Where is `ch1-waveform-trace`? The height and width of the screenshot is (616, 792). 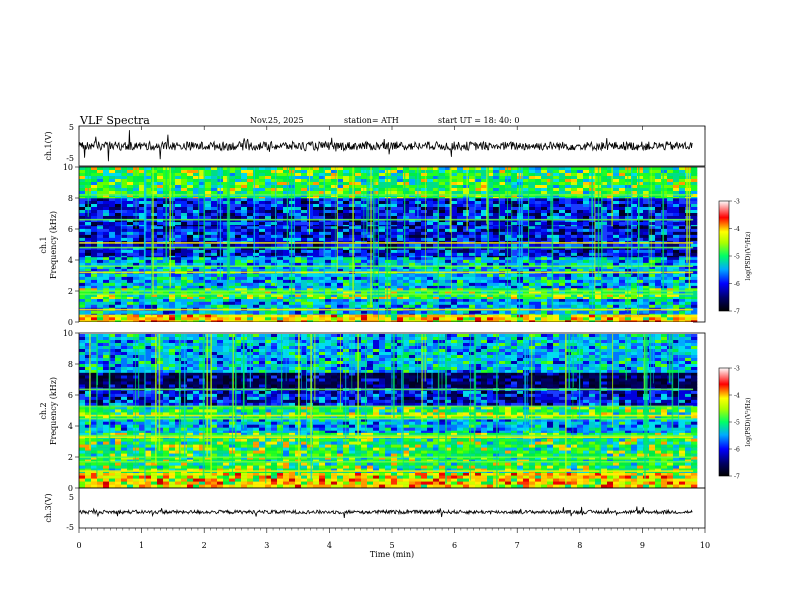
ch1-waveform-trace is located at coordinates (385, 145).